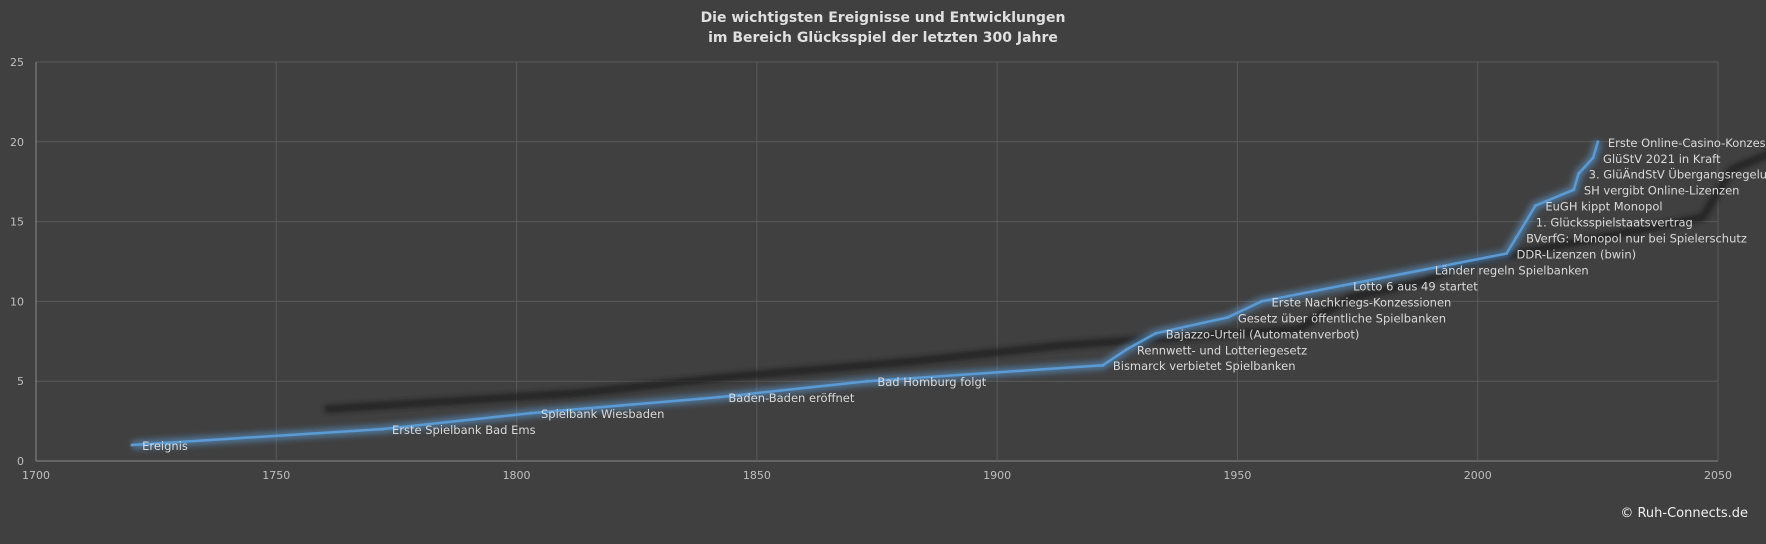  I want to click on y-tick-label: 5, so click(20, 381).